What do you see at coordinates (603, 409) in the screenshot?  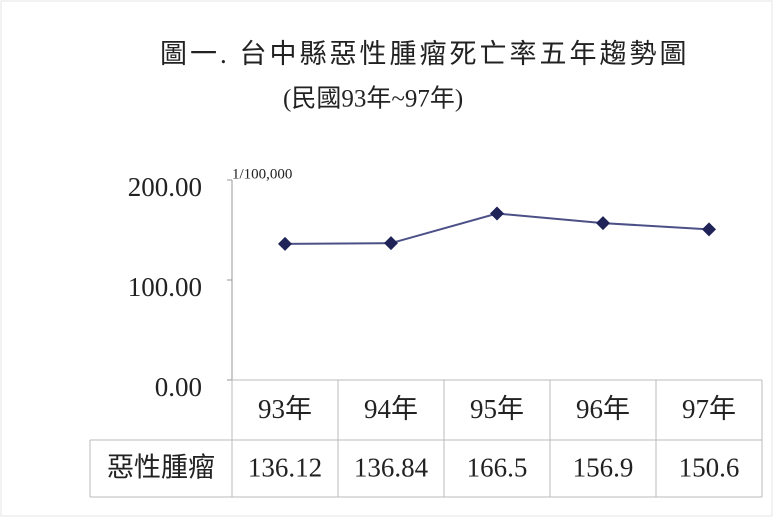 I see `x-tick-label: 96年` at bounding box center [603, 409].